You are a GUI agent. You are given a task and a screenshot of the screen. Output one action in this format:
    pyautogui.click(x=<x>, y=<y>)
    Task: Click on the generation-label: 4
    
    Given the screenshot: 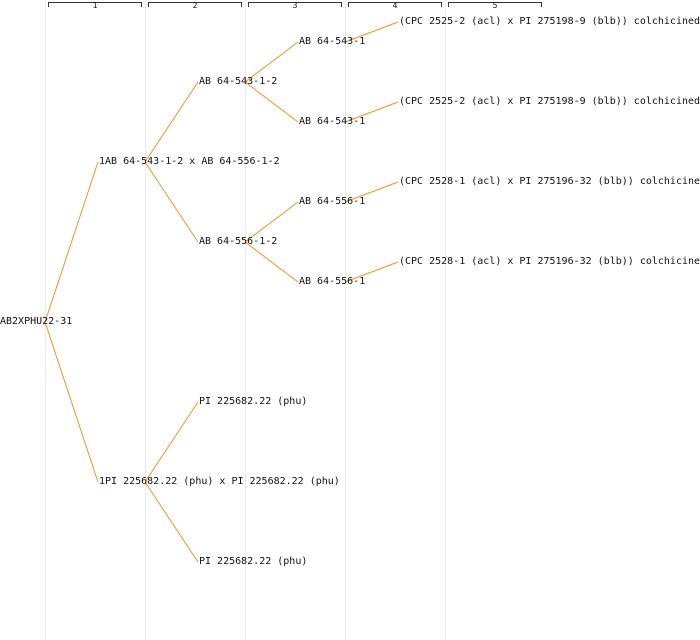 What is the action you would take?
    pyautogui.click(x=395, y=5)
    